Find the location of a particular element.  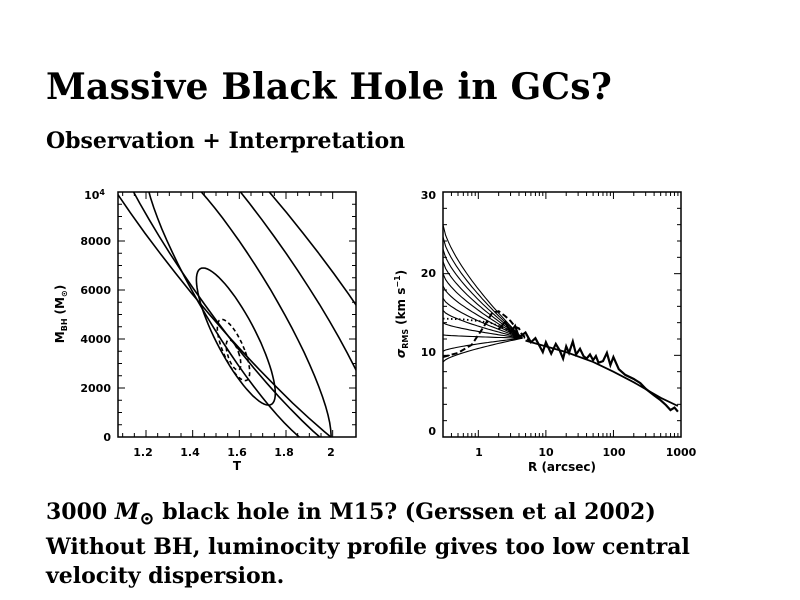

caption-line-3: velocity dispersion. is located at coordinates (165, 576).